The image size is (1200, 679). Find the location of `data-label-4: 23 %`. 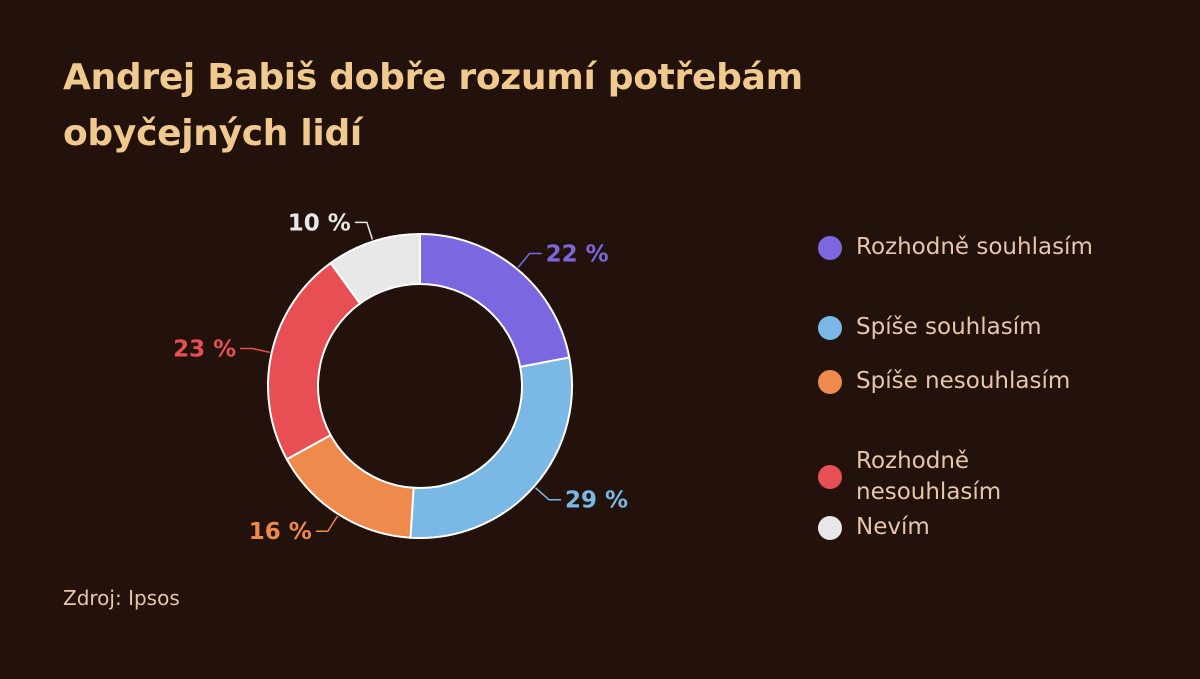

data-label-4: 23 % is located at coordinates (204, 349).